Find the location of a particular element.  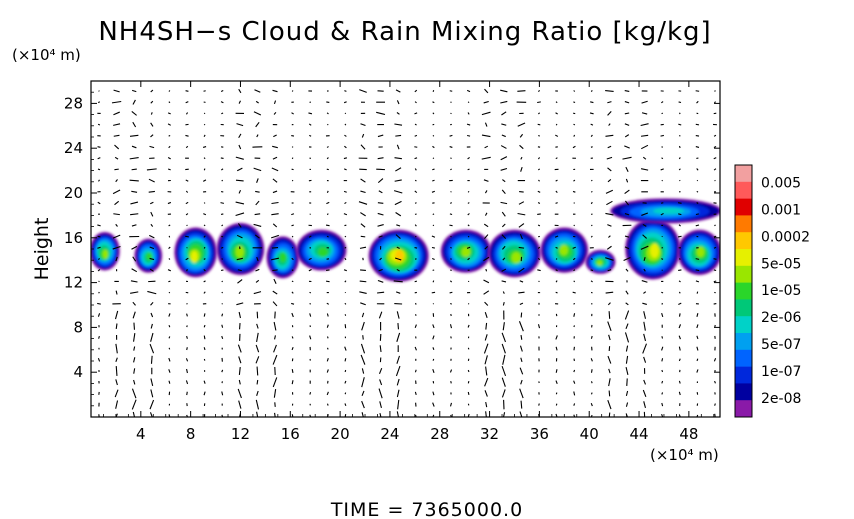

y-axis-label: Height is located at coordinates (42, 249).